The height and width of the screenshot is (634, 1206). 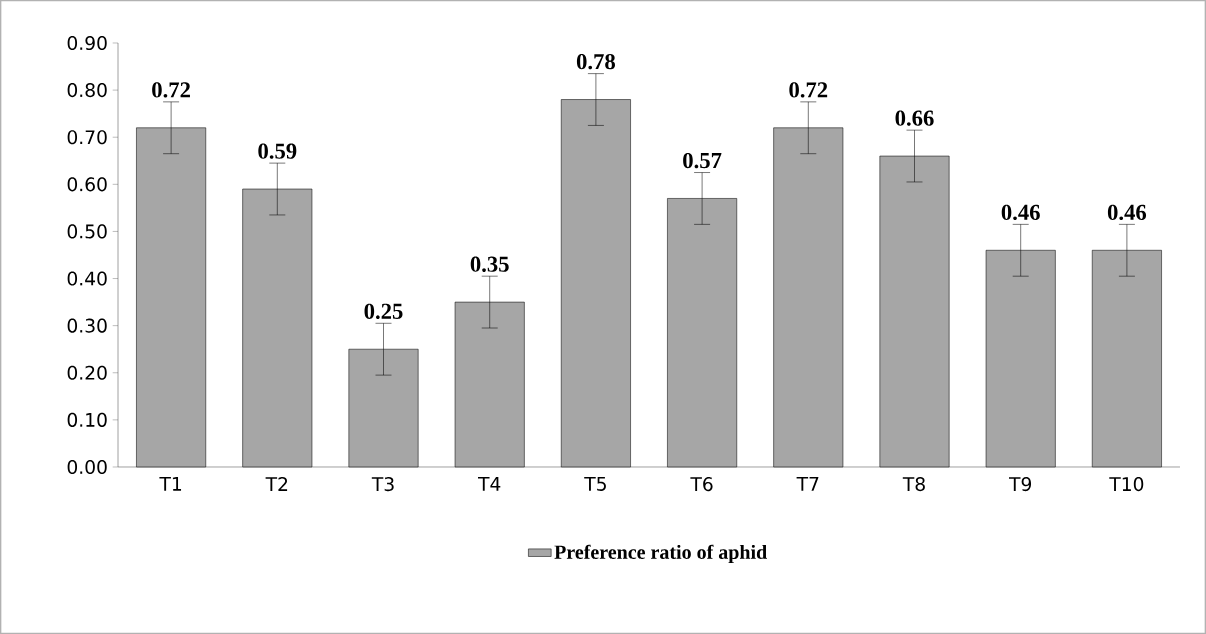 What do you see at coordinates (807, 484) in the screenshot?
I see `x-tick-label: T7` at bounding box center [807, 484].